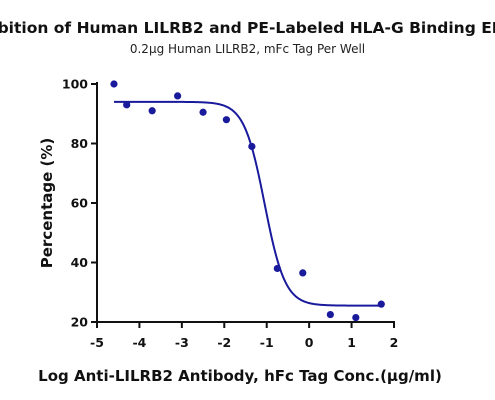 The image size is (495, 400). What do you see at coordinates (75, 84) in the screenshot?
I see `y-tick-label: 100` at bounding box center [75, 84].